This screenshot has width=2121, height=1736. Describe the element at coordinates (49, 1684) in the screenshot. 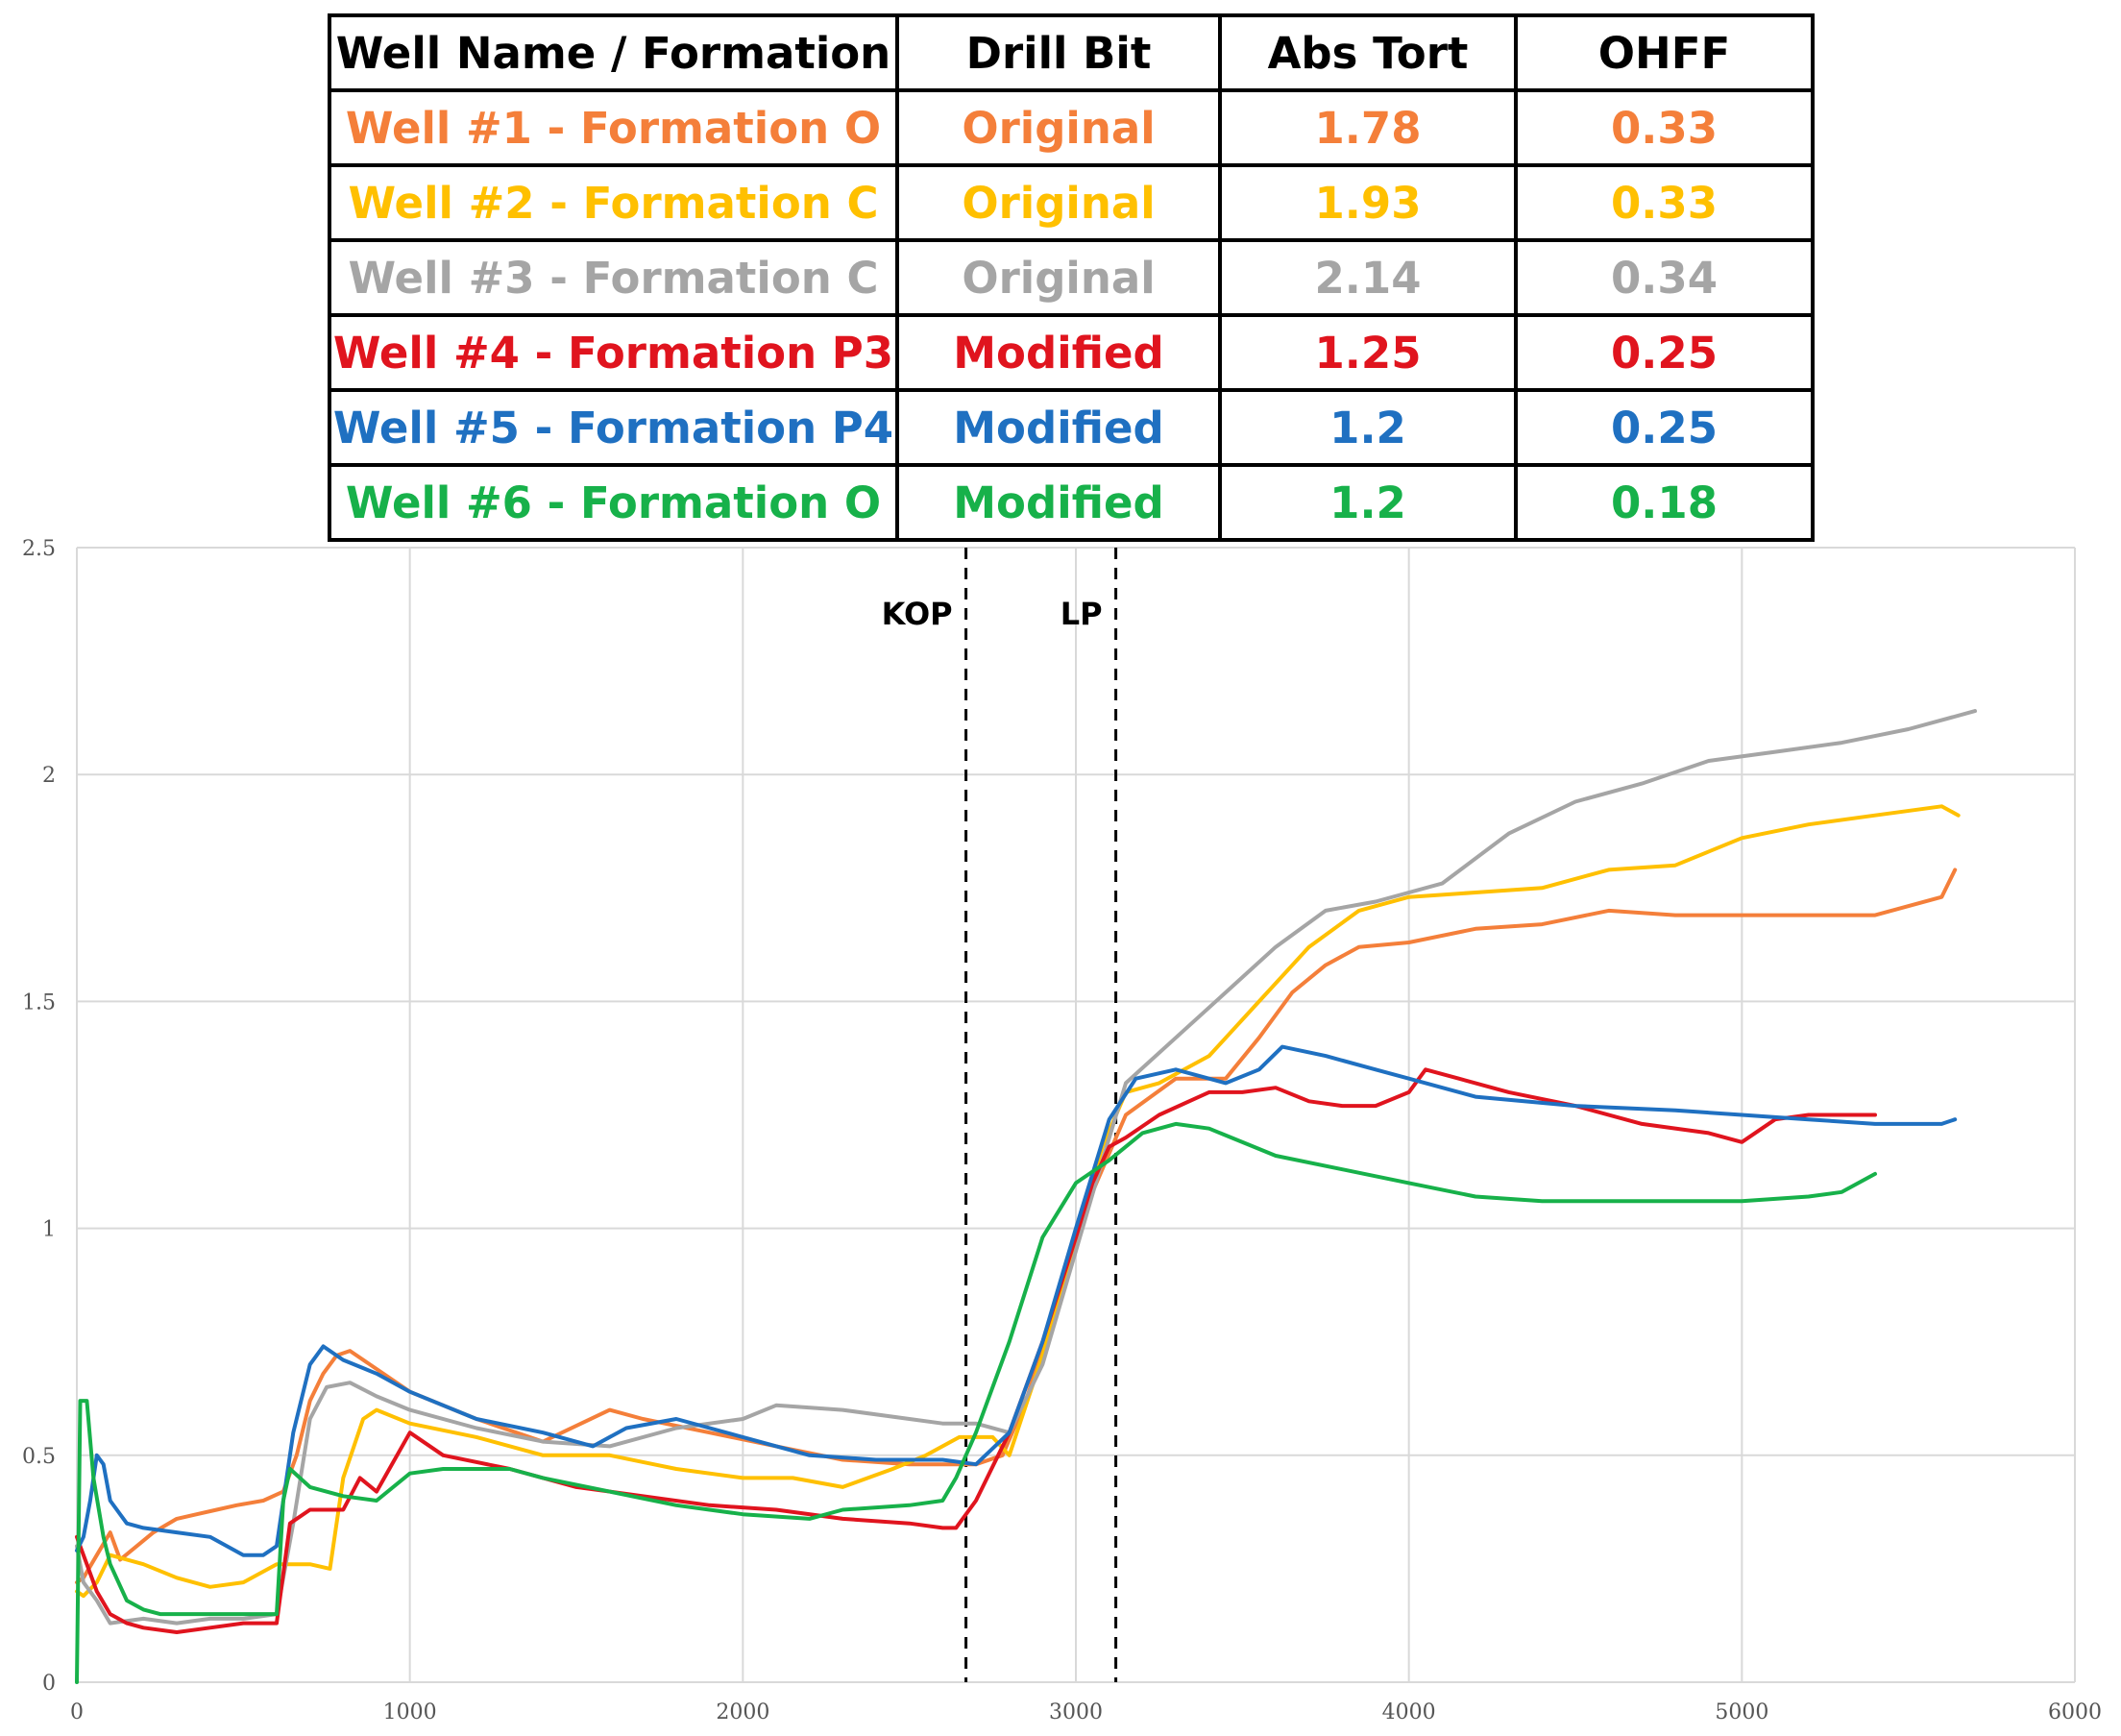

I see `y-tick-label: 0` at that location.